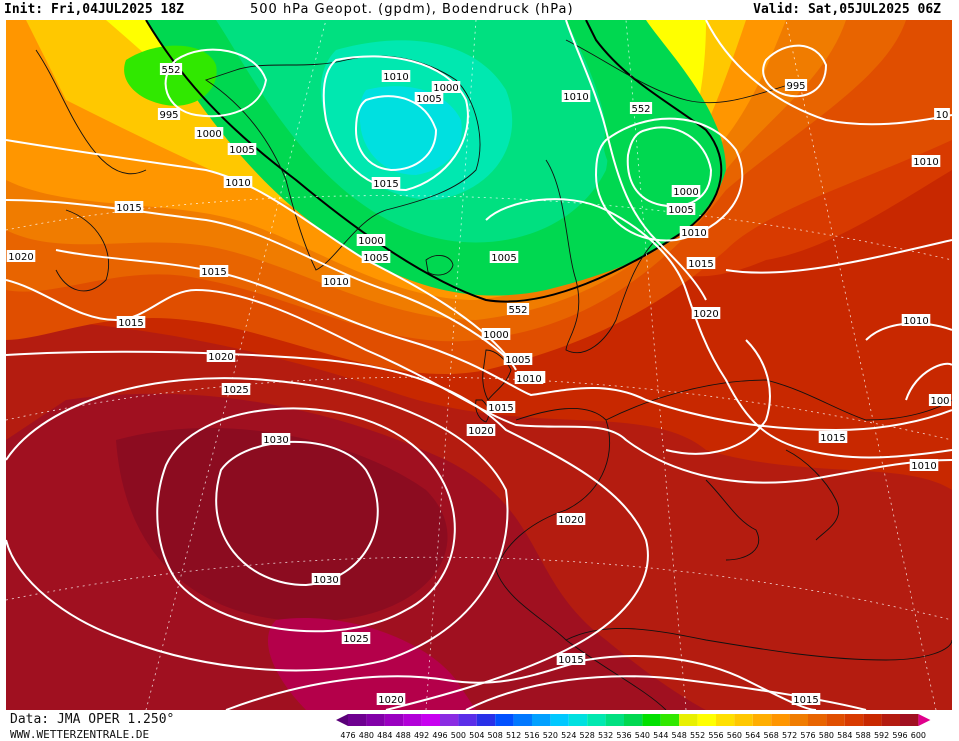 The width and height of the screenshot is (959, 741). I want to click on legend-level-label: 524, so click(568, 735).